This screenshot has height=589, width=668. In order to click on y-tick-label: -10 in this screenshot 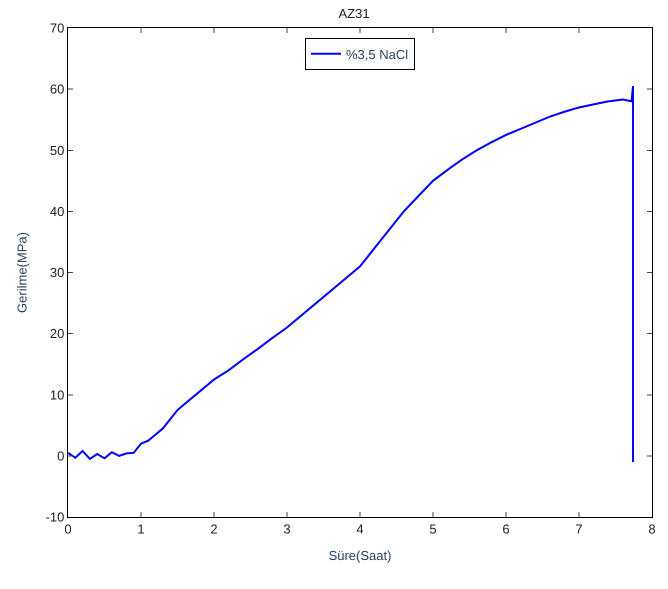, I will do `click(55, 517)`.